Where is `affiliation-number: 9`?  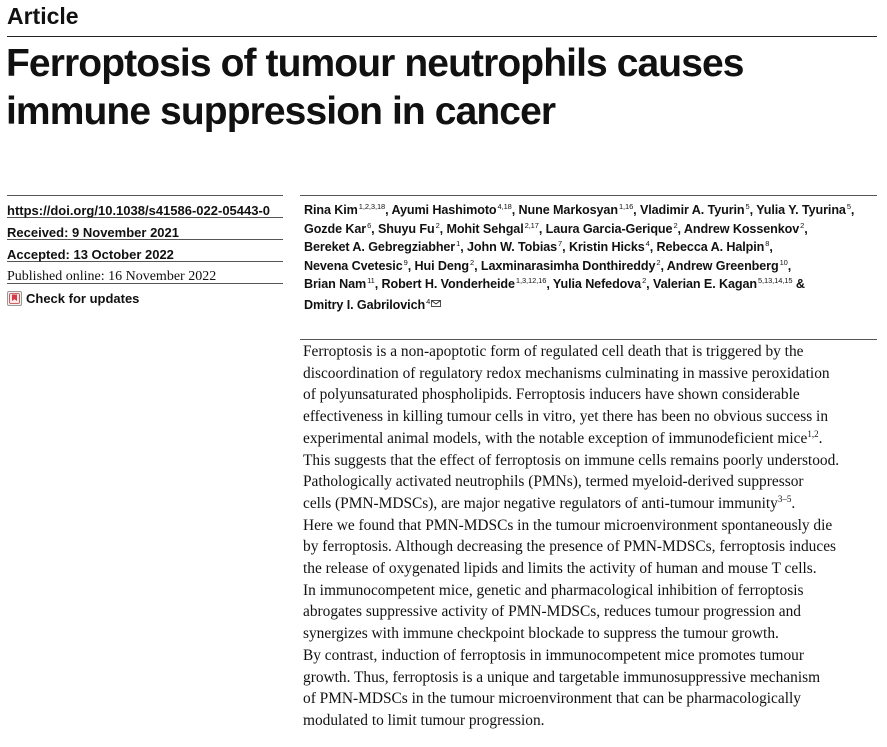
affiliation-number: 9 is located at coordinates (405, 262).